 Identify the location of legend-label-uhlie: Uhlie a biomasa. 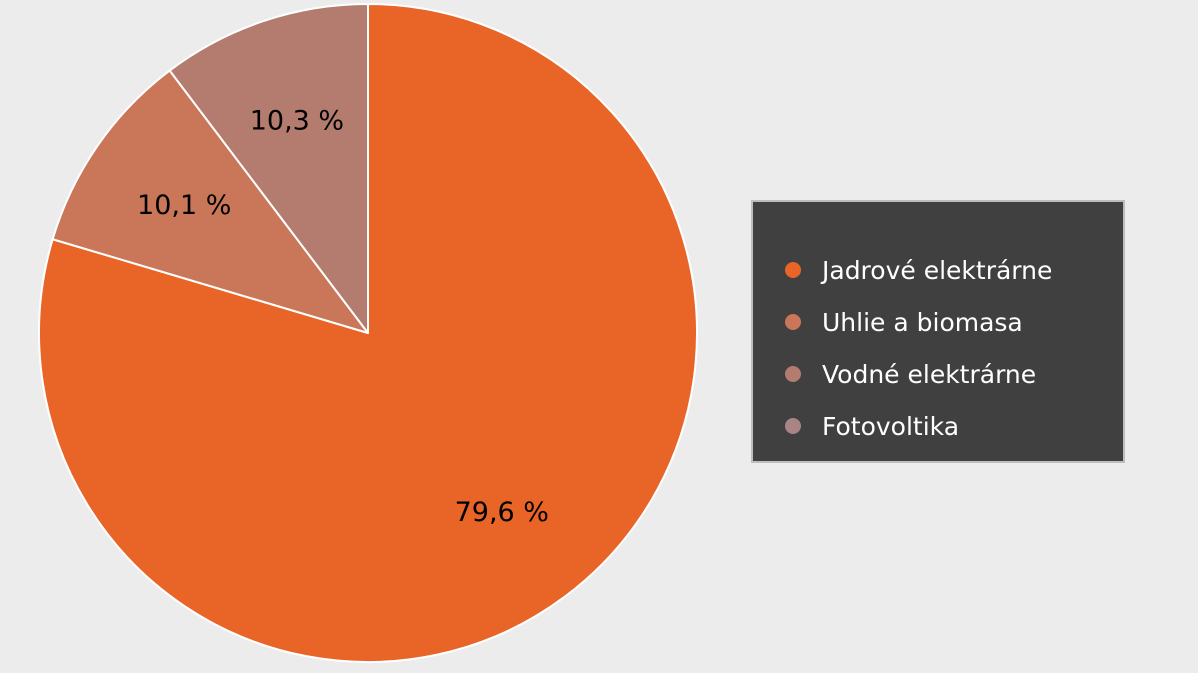
(922, 322).